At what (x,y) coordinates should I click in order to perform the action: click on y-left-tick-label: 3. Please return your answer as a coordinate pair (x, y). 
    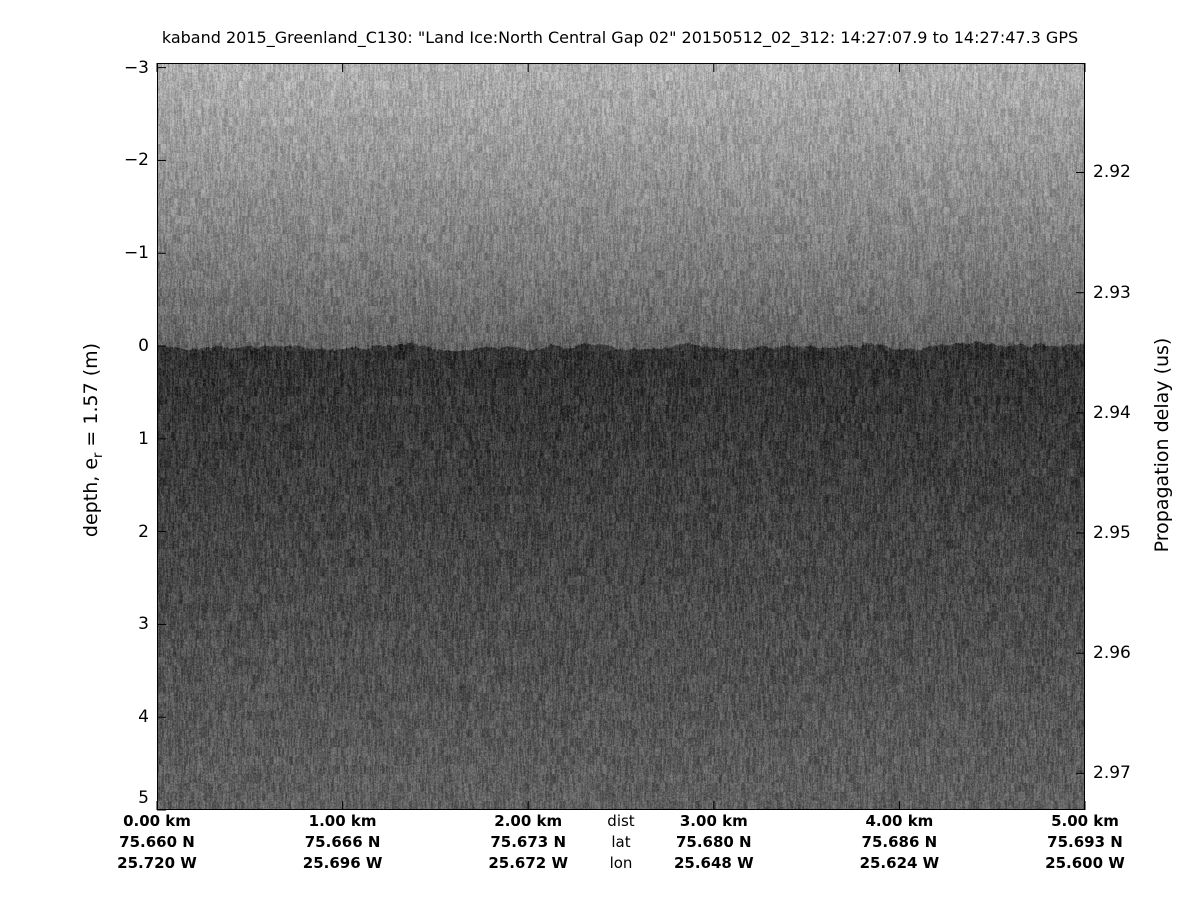
    Looking at the image, I should click on (143, 624).